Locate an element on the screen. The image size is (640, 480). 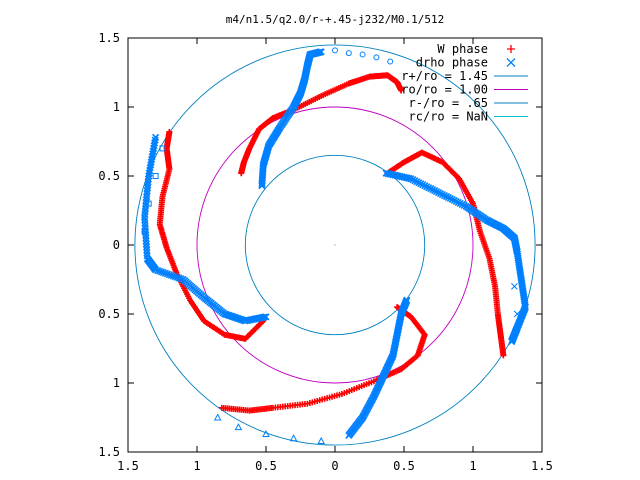
circle-rro is located at coordinates (335, 245).